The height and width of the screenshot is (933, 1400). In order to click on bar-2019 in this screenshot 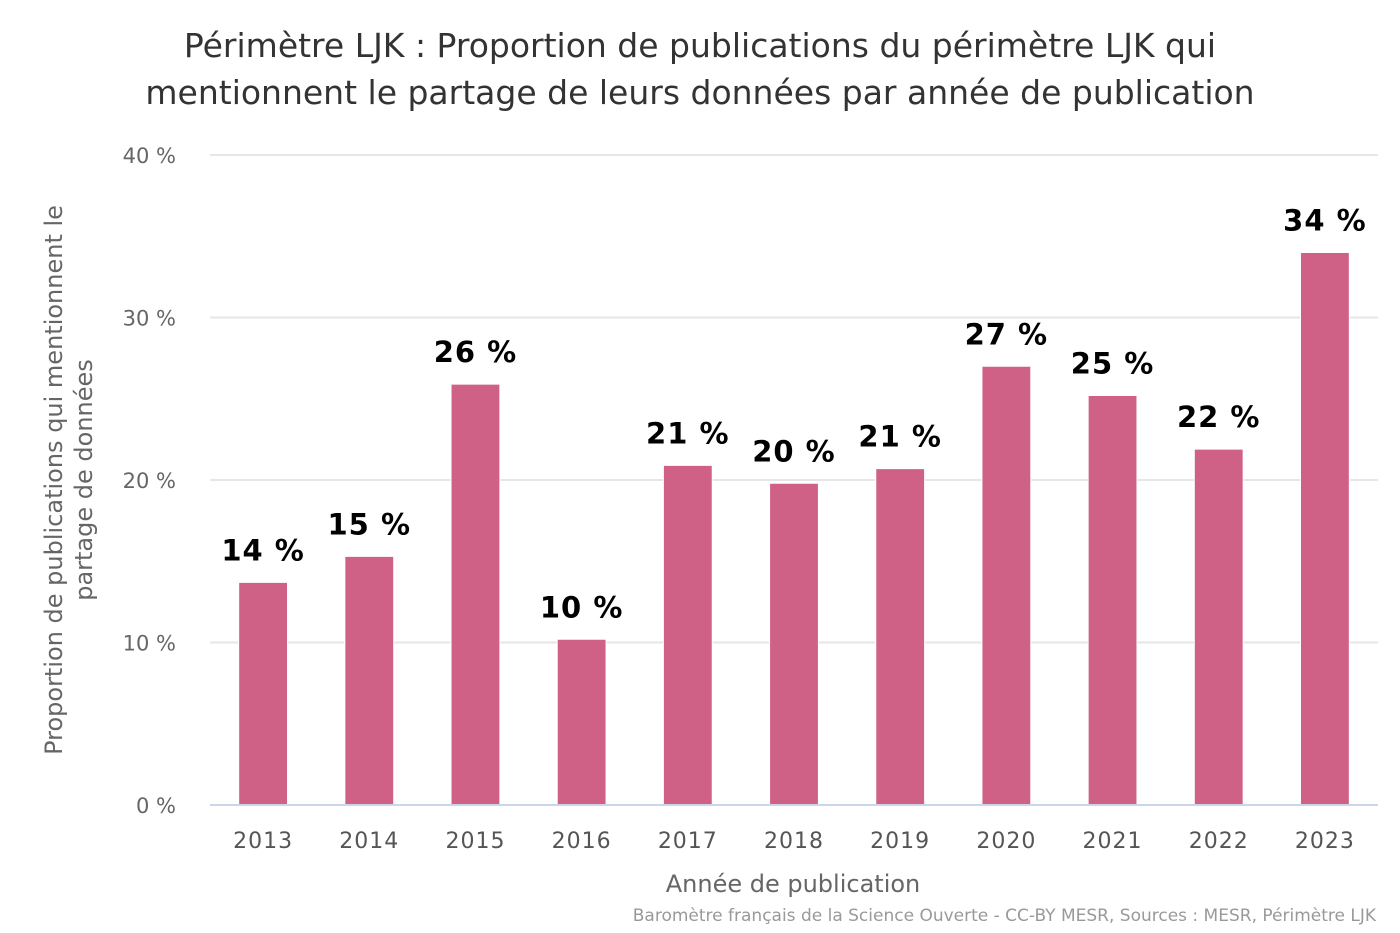, I will do `click(900, 637)`.